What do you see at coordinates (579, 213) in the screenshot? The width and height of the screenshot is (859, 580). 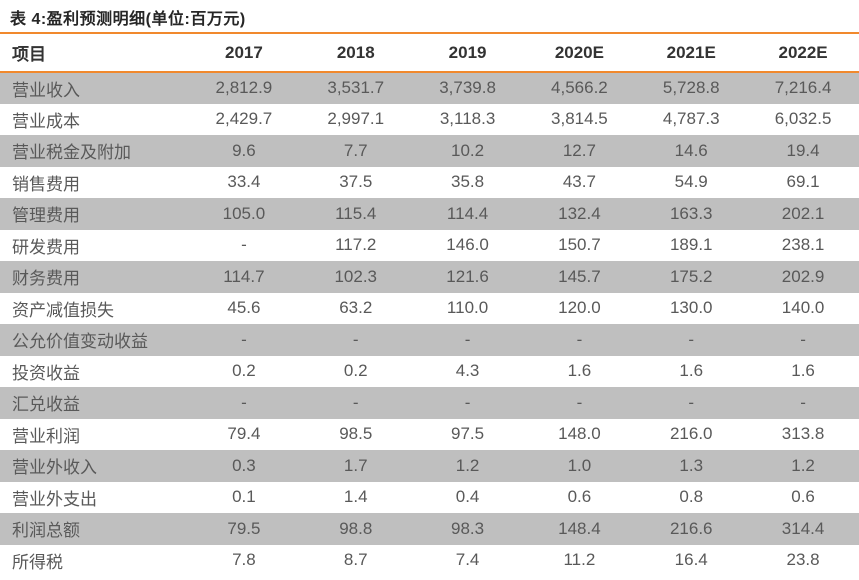 I see `table-cell: 132.4` at bounding box center [579, 213].